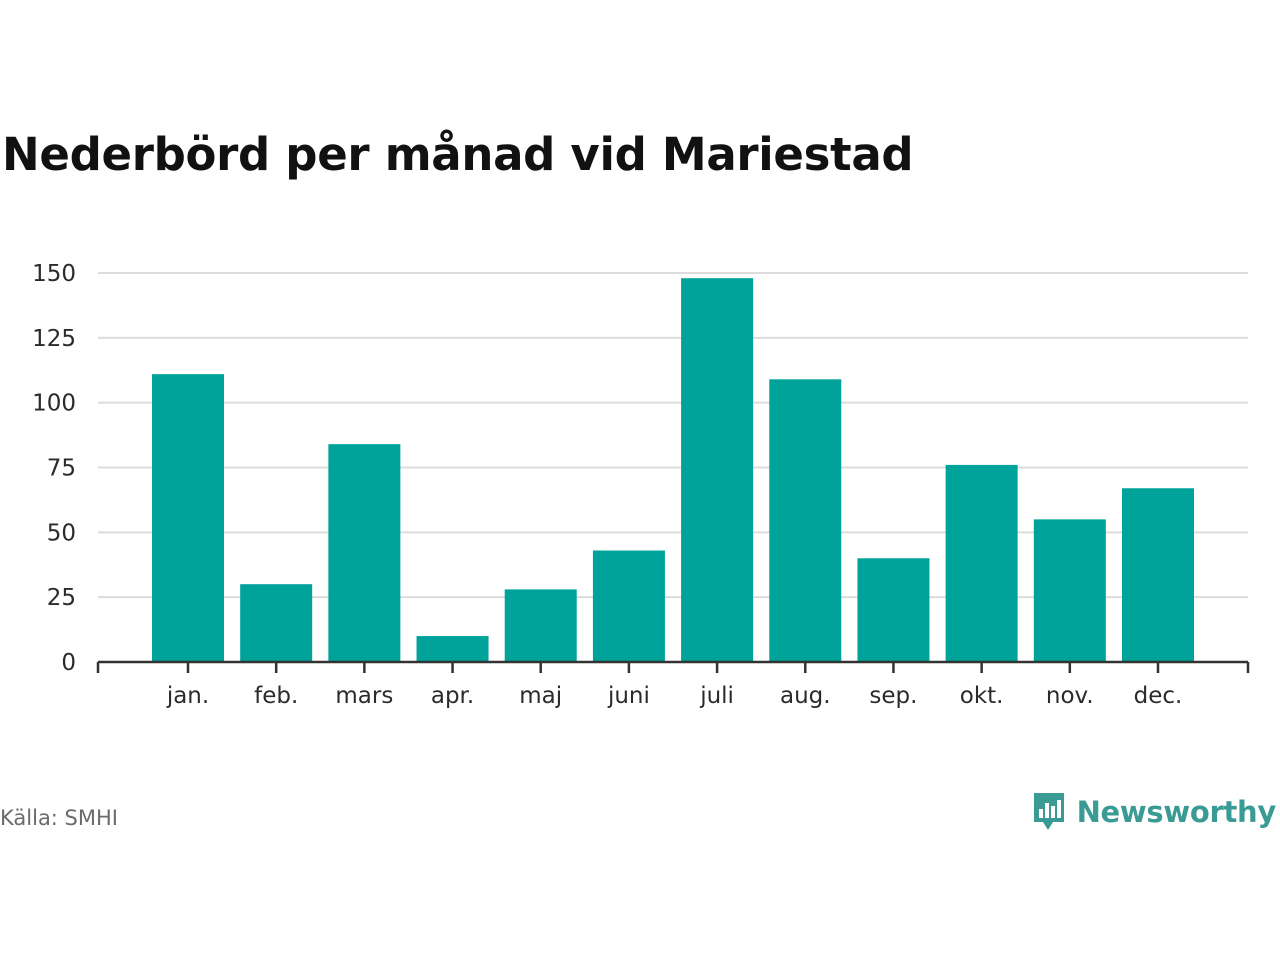 This screenshot has width=1280, height=960. Describe the element at coordinates (805, 696) in the screenshot. I see `x-tick-label: aug.` at that location.